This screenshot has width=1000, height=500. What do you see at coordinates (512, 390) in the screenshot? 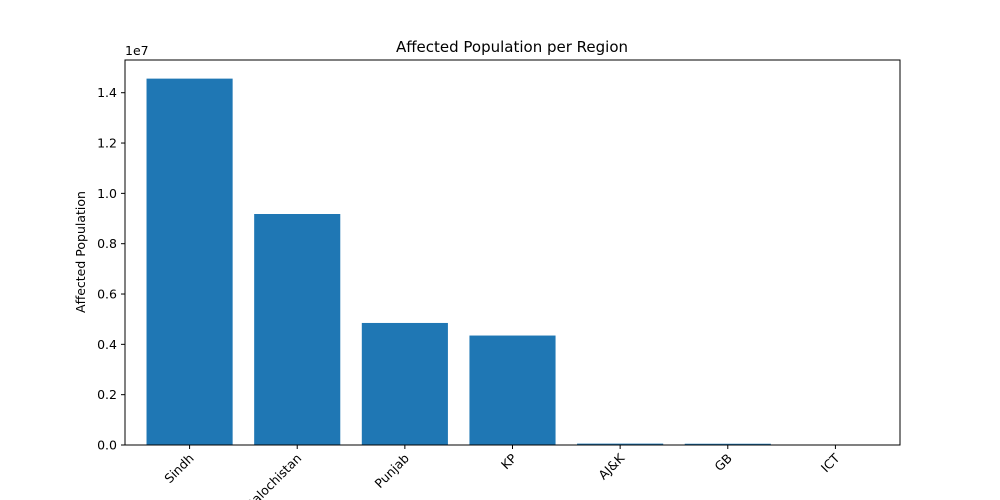
I see `bar-kp` at bounding box center [512, 390].